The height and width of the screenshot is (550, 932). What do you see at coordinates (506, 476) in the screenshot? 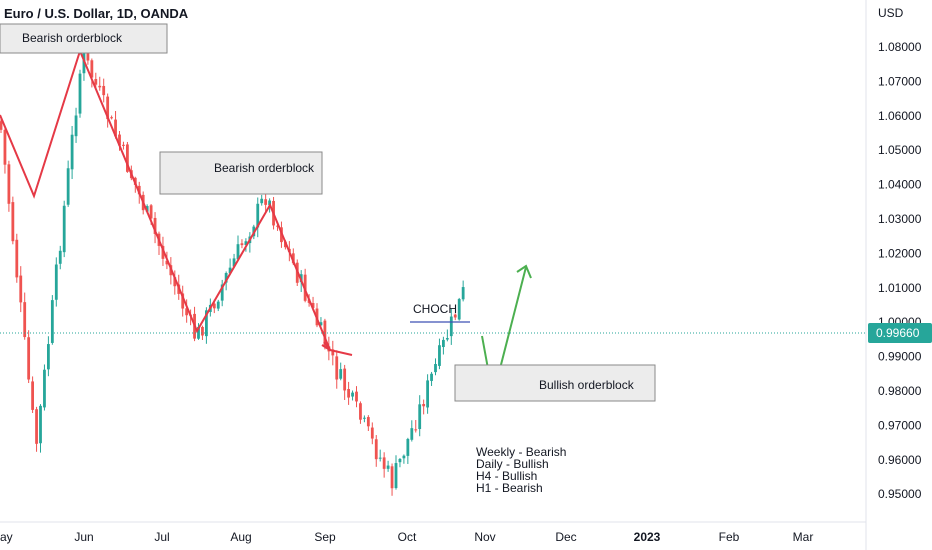
I see `bias-line-h4: H4 - Bullish` at bounding box center [506, 476].